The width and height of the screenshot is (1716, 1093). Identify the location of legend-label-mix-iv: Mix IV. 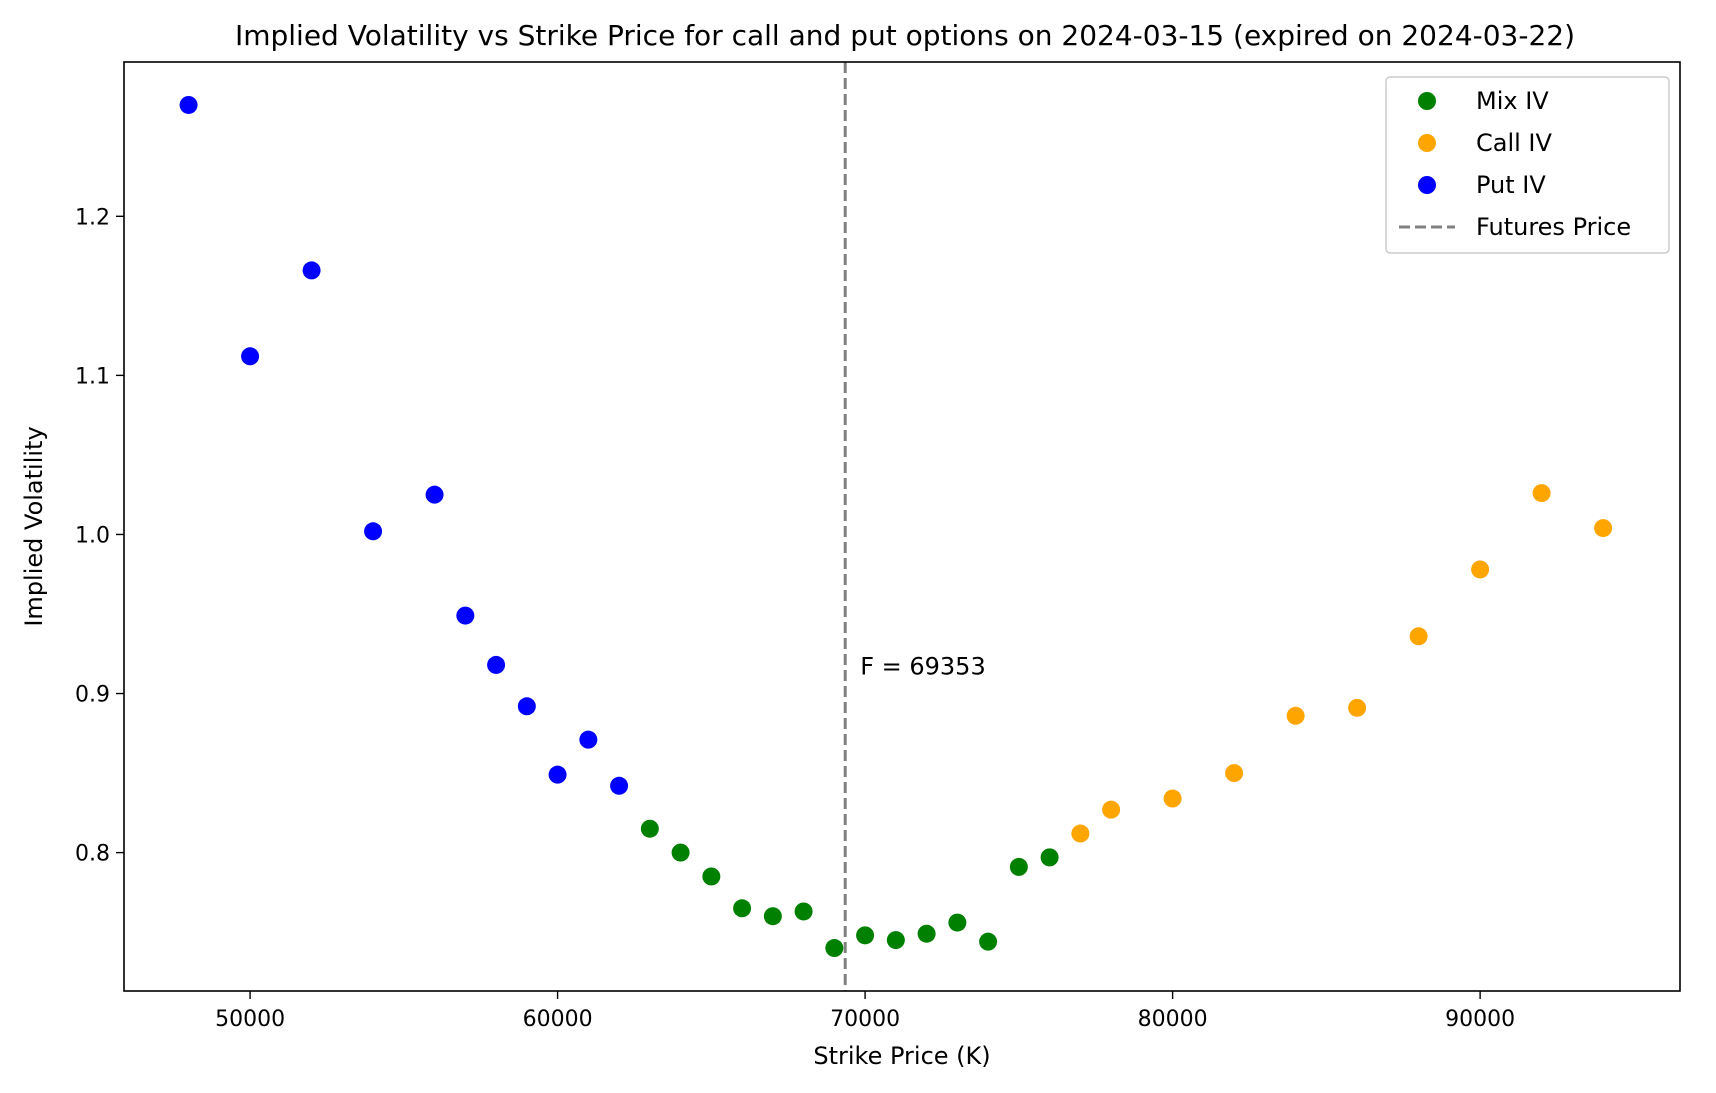
(1512, 101).